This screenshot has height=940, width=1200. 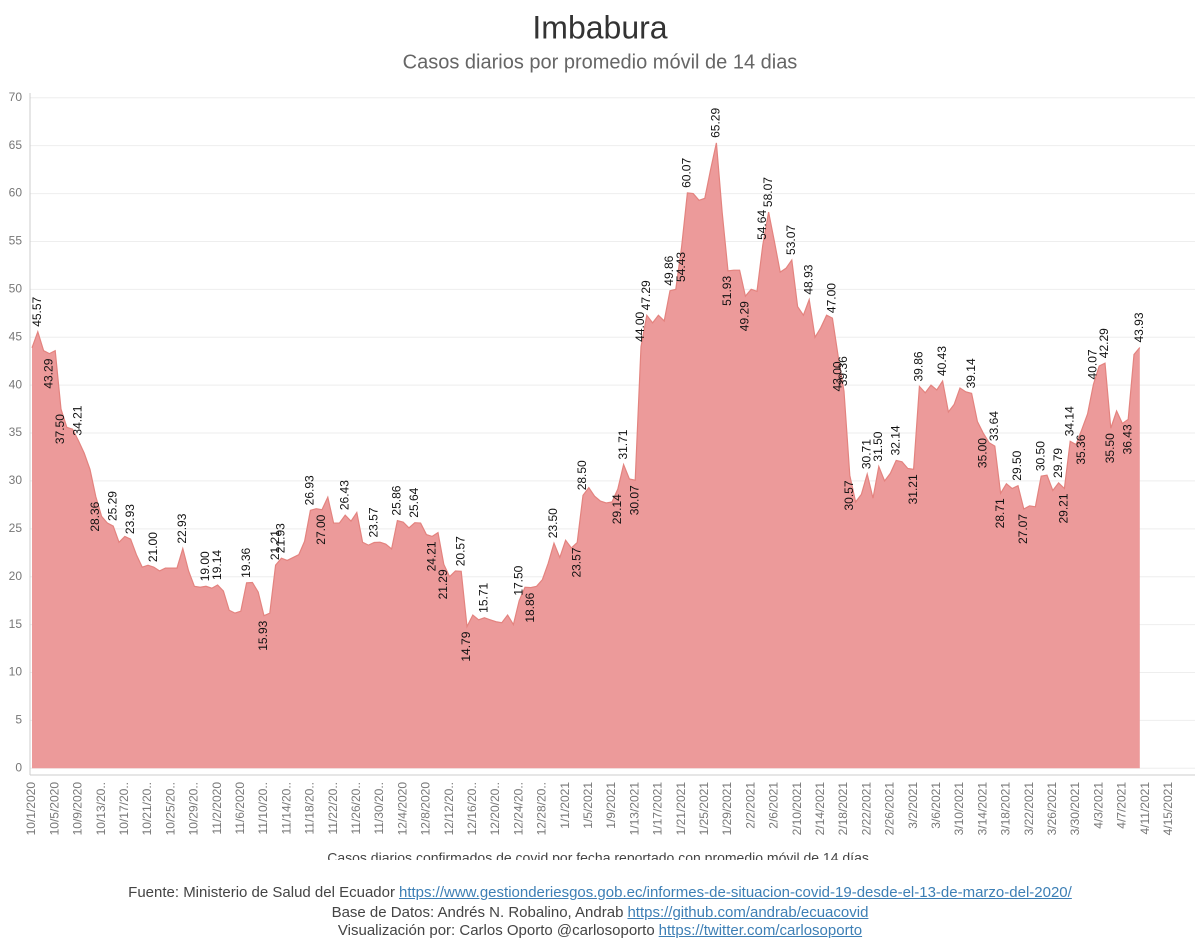 What do you see at coordinates (634, 809) in the screenshot?
I see `x-tick-label: 1/13/2021` at bounding box center [634, 809].